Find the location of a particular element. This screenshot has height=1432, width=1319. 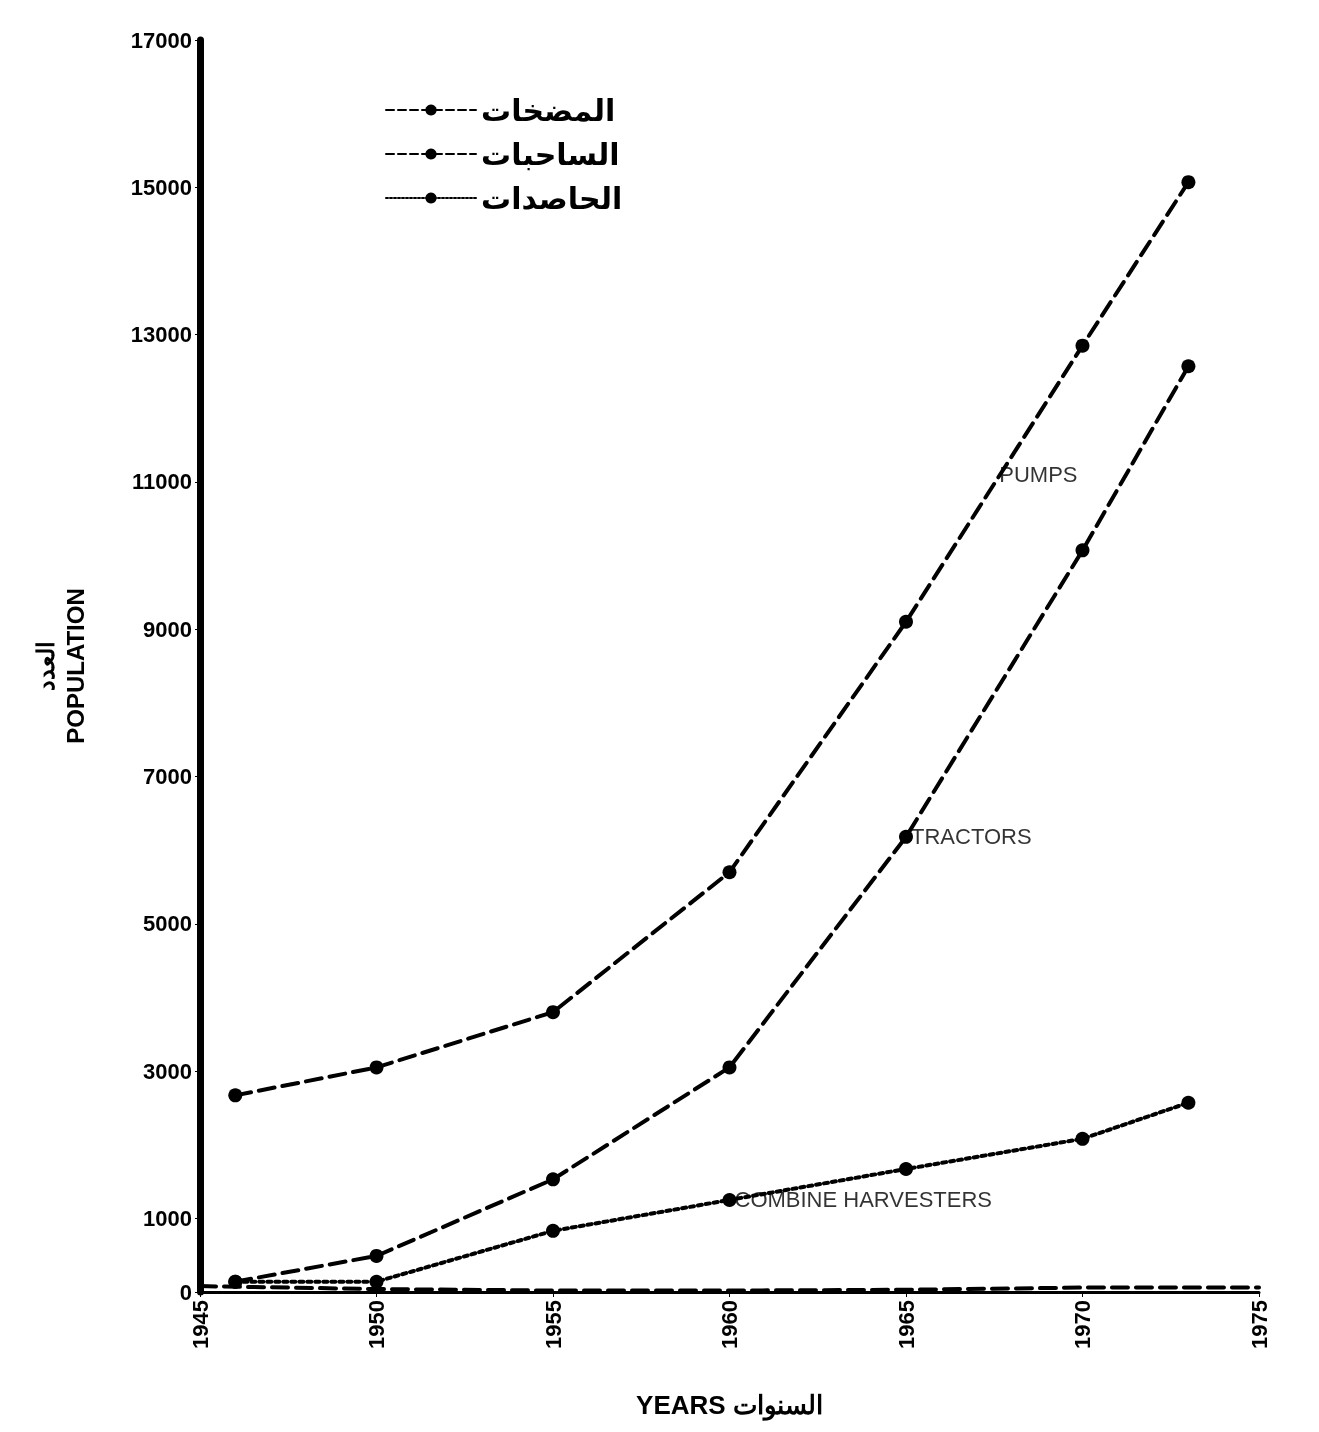

y-tick-label: 17000 is located at coordinates (161, 40).